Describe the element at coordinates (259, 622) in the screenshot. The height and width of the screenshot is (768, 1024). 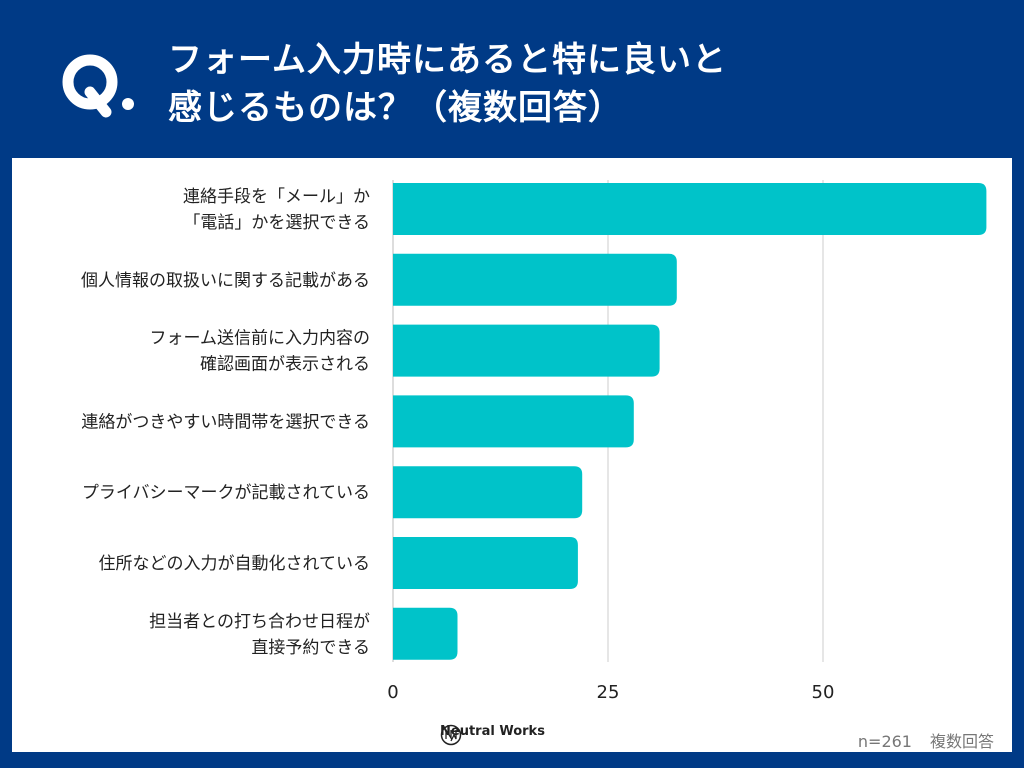
I see `category-label: 担当者との打ち合わせ日程が` at that location.